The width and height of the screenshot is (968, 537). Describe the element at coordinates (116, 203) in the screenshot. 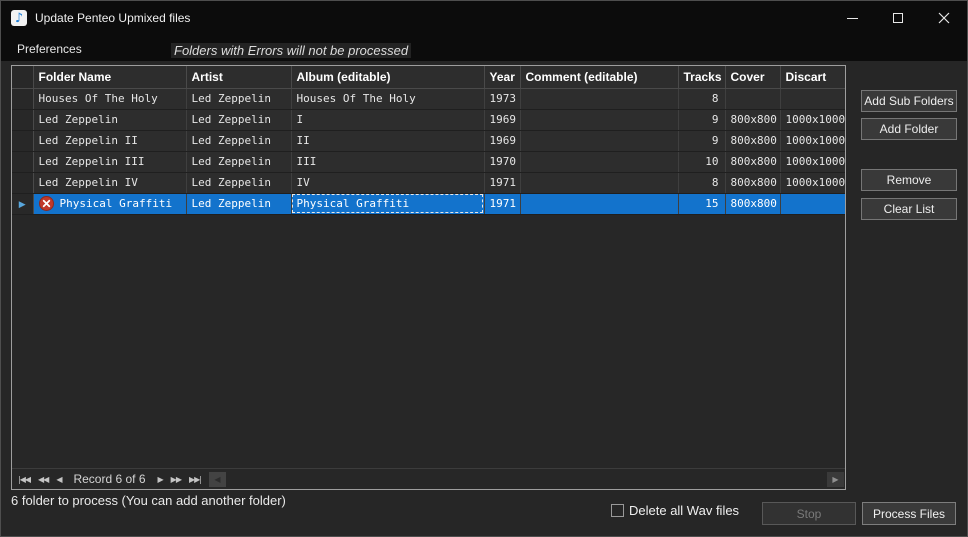

I see `cell-folder-text: Physical Graffiti` at that location.